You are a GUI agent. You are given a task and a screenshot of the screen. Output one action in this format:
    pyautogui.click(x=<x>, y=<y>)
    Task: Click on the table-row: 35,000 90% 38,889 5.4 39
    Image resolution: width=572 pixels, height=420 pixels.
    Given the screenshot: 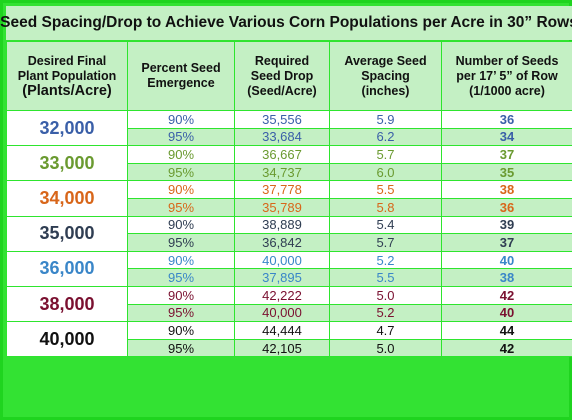 What is the action you would take?
    pyautogui.click(x=289, y=233)
    